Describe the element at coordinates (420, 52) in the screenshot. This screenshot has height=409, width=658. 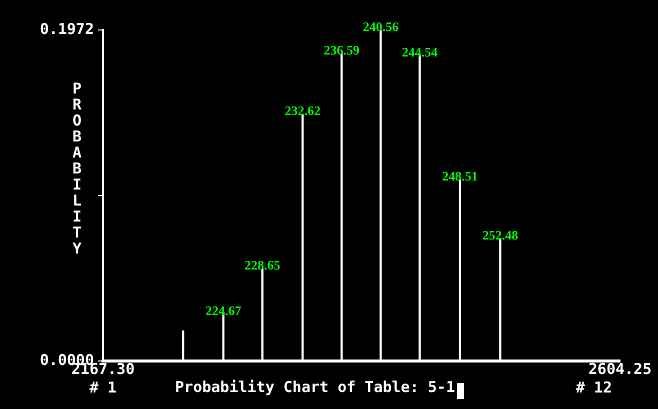
I see `annotation: 244.54` at that location.